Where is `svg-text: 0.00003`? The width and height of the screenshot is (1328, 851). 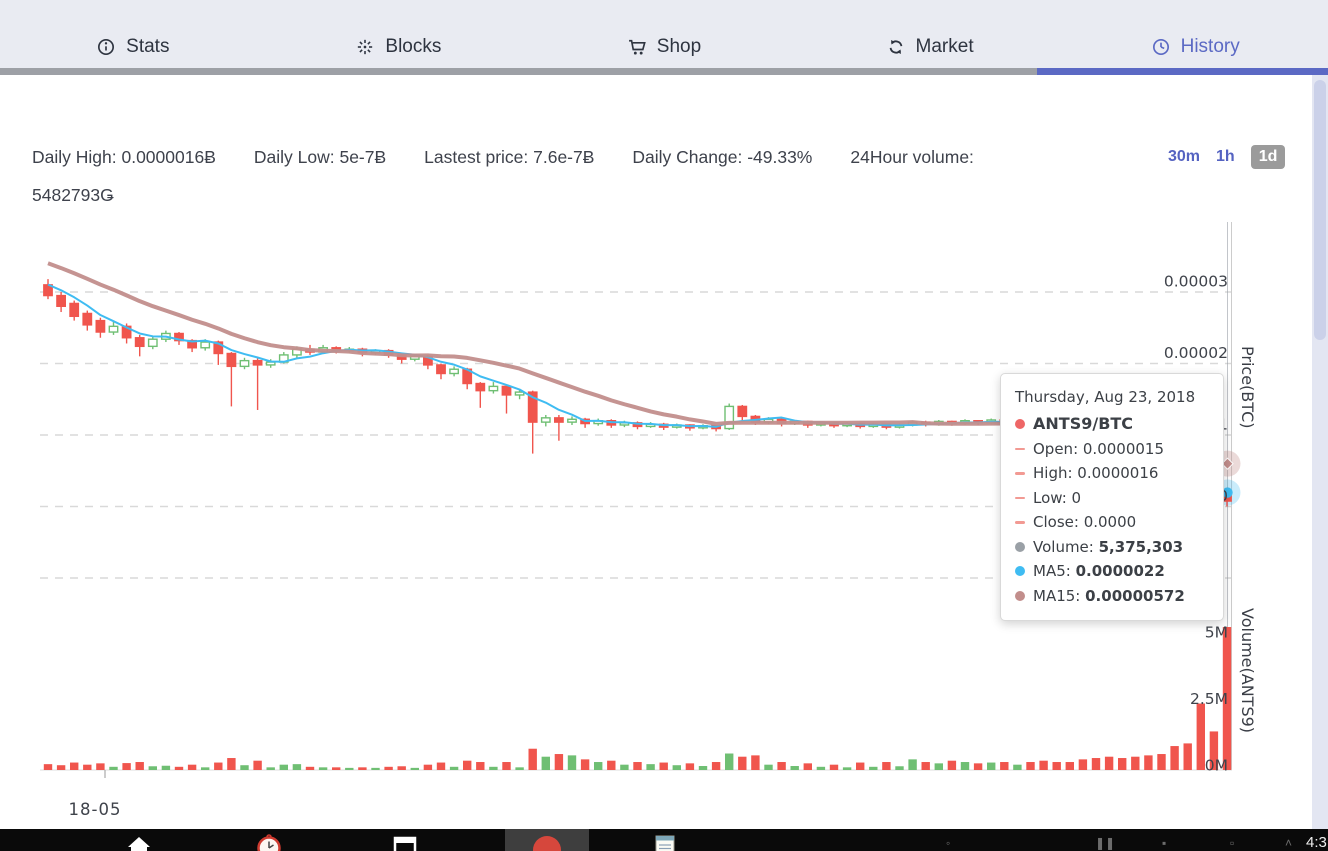 svg-text: 0.00003 is located at coordinates (1196, 282).